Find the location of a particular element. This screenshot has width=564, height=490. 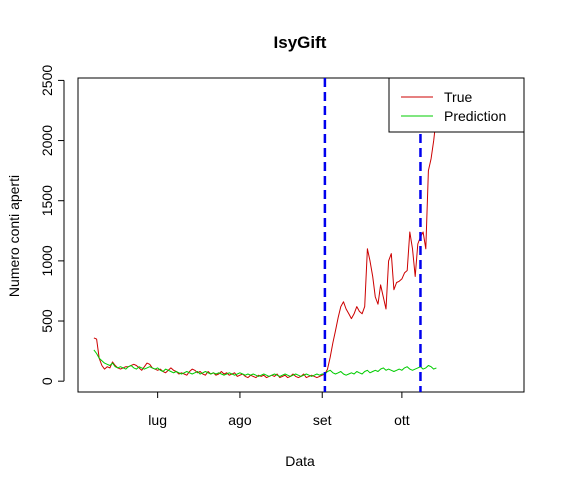

legend-box is located at coordinates (456, 105).